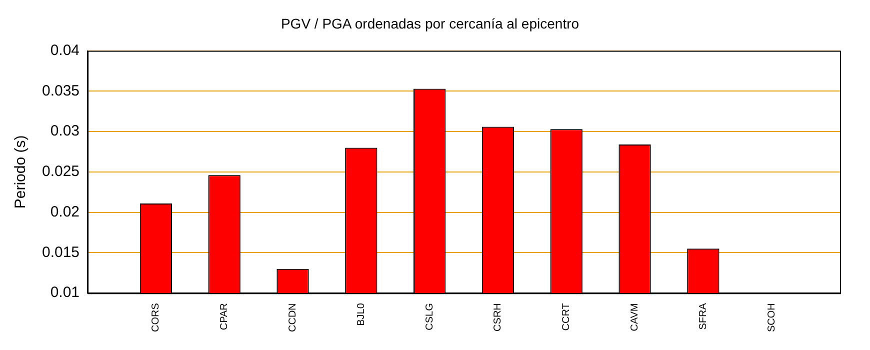 The image size is (870, 350). I want to click on y-axis-title: Periodo (s), so click(21, 172).